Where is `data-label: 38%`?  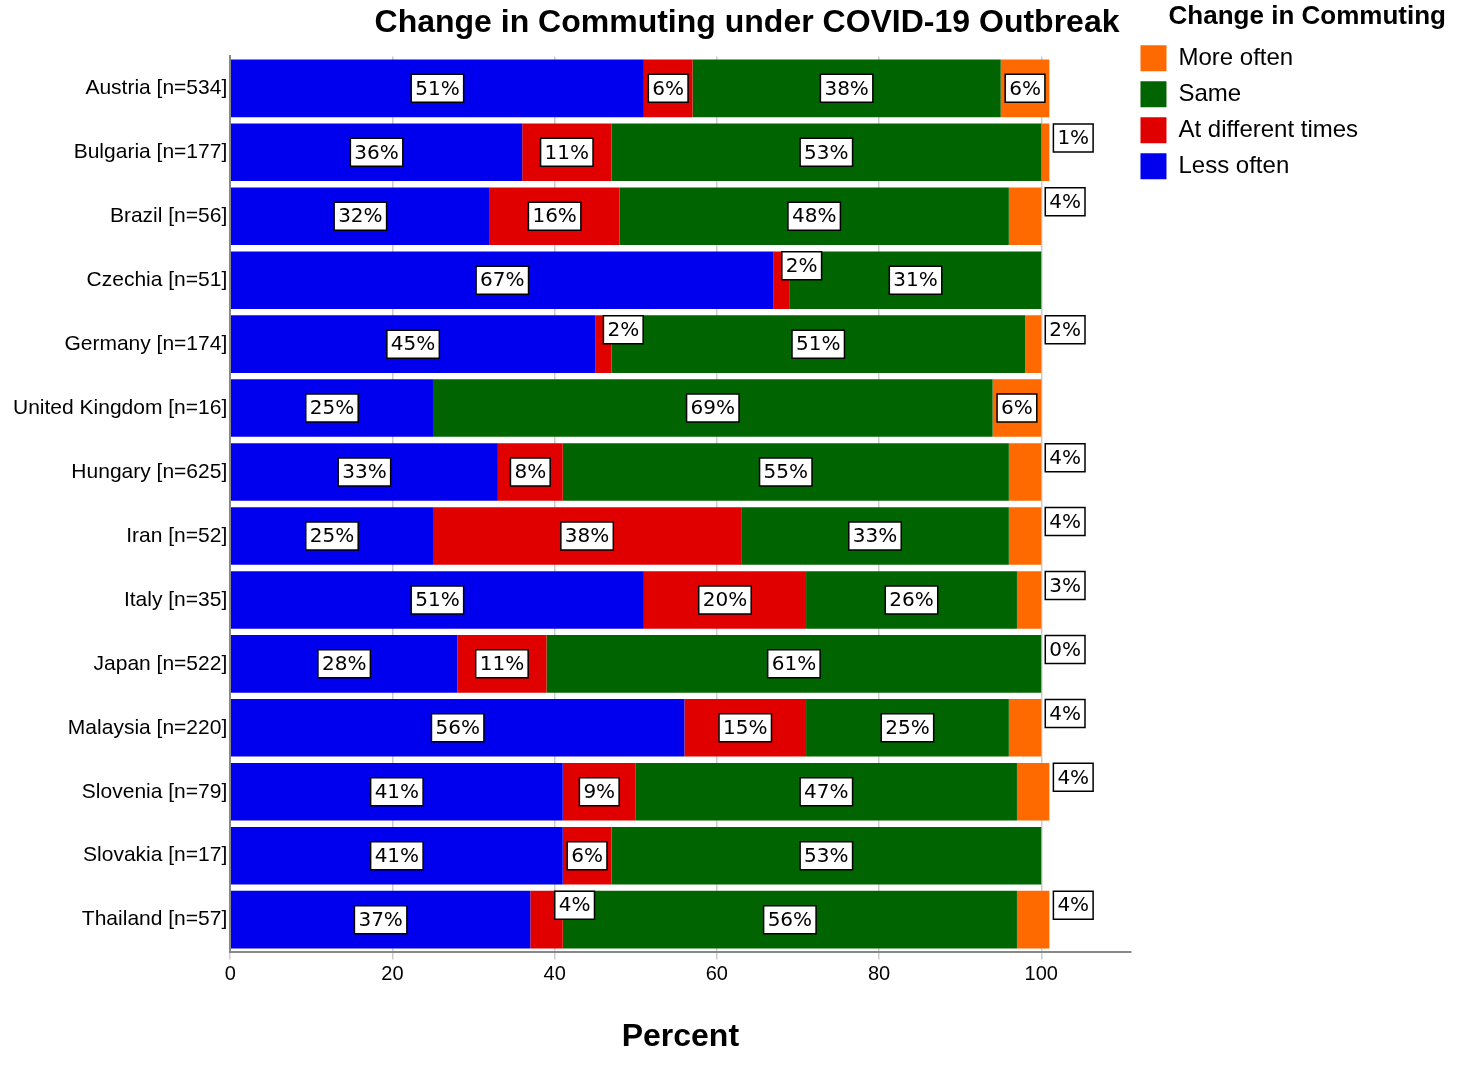
data-label: 38% is located at coordinates (846, 87).